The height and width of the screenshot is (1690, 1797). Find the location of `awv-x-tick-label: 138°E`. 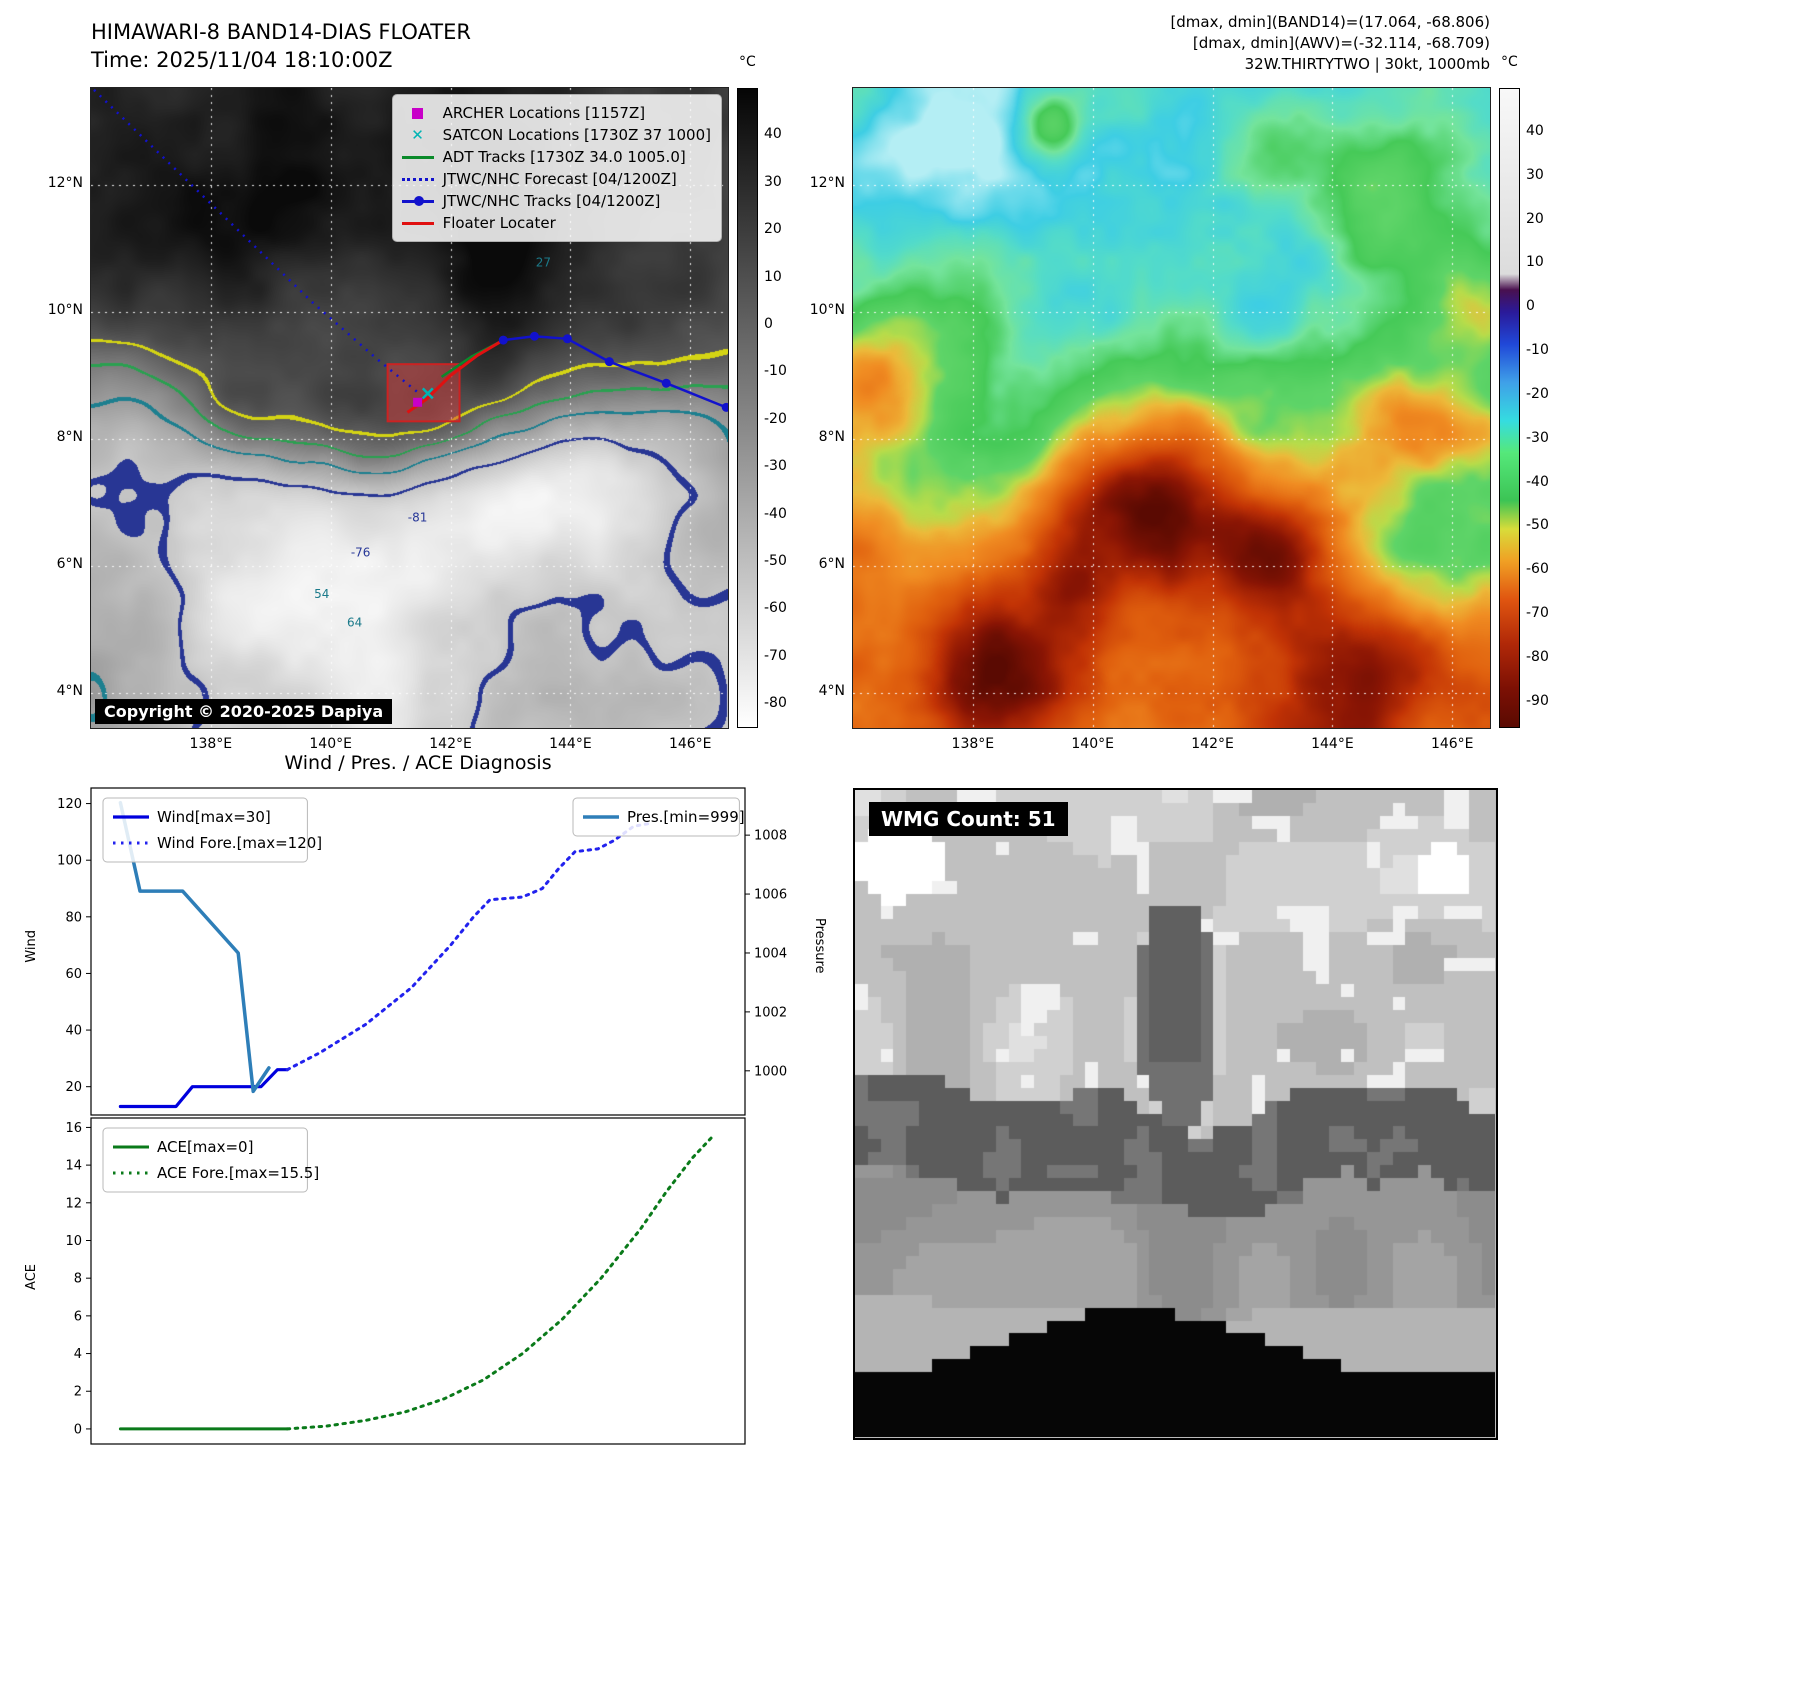

awv-x-tick-label: 138°E is located at coordinates (973, 744).